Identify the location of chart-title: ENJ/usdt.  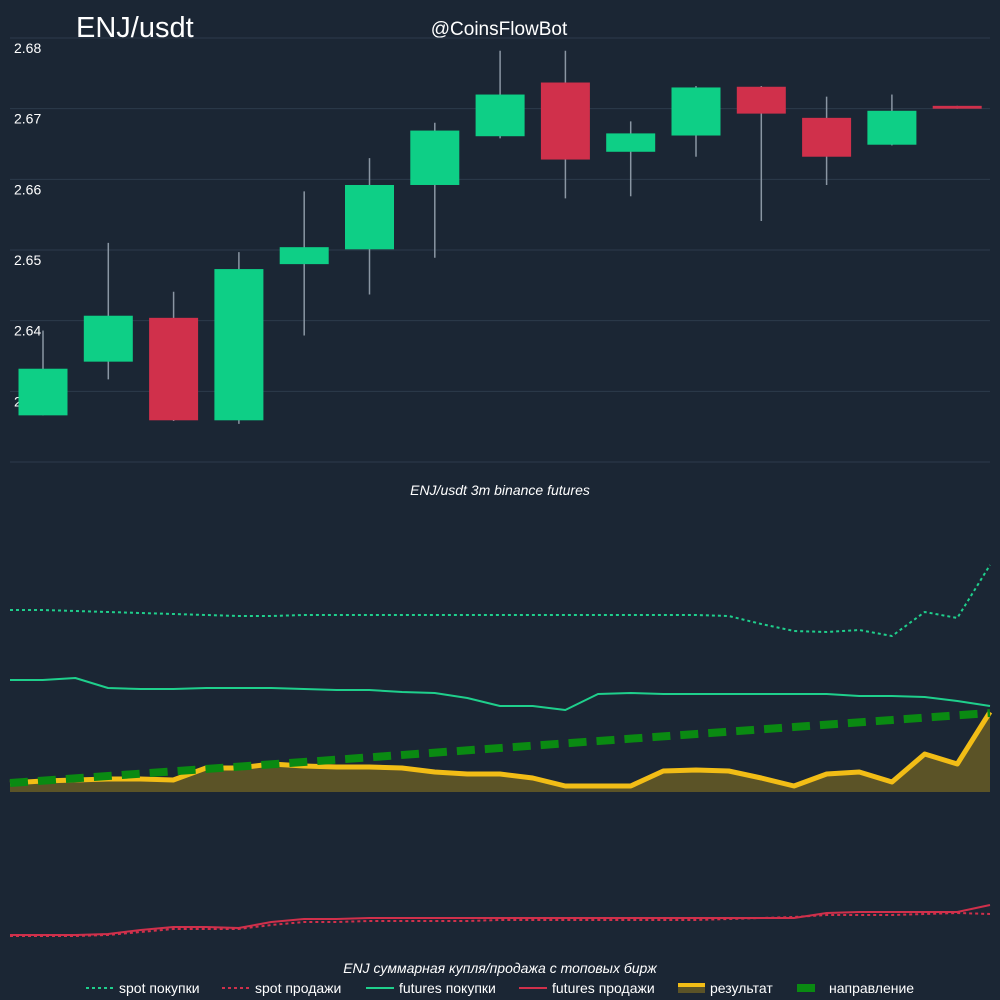
(135, 28).